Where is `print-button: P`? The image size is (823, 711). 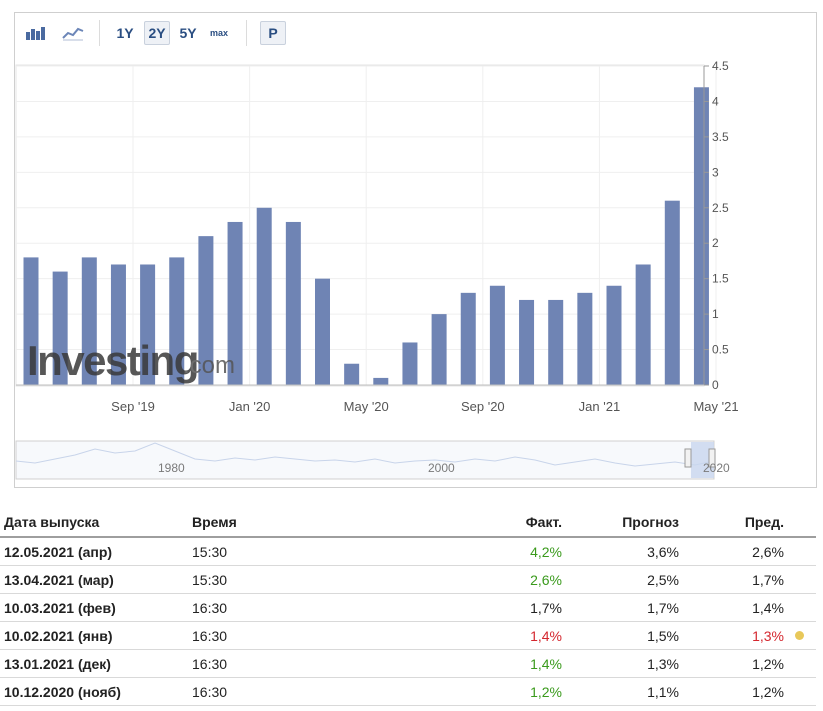 print-button: P is located at coordinates (273, 33).